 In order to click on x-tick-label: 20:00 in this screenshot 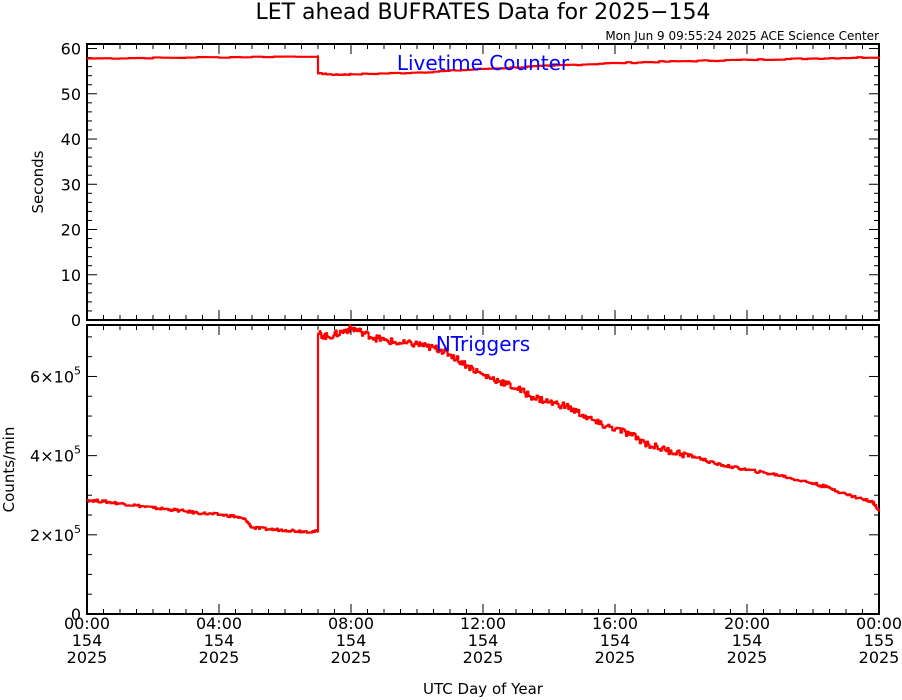, I will do `click(747, 623)`.